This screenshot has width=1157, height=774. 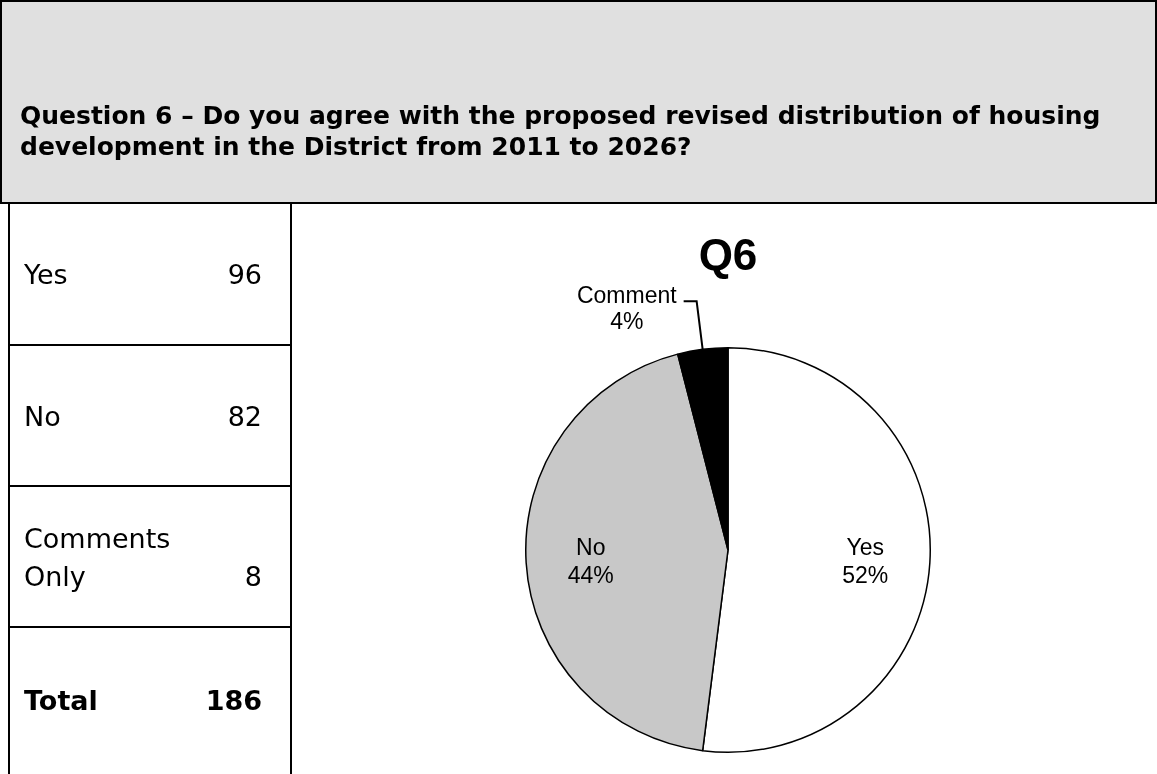 I want to click on data-label: 4%, so click(x=627, y=321).